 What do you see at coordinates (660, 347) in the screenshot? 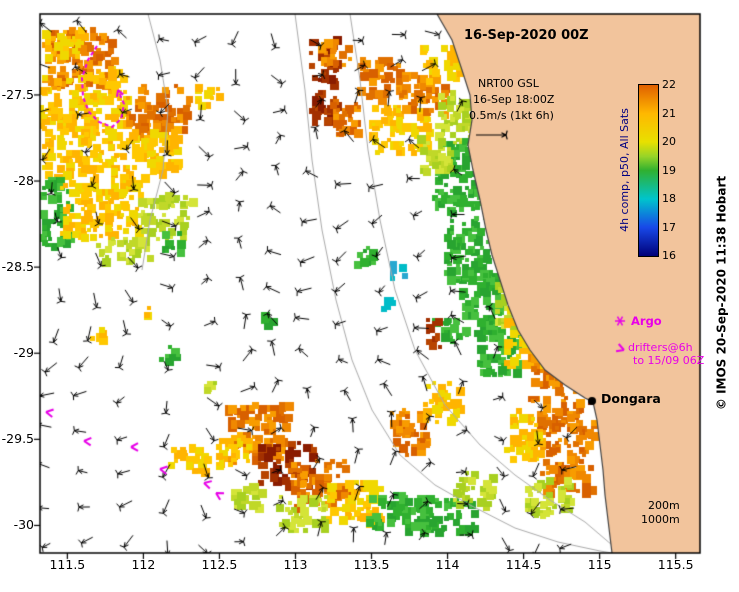
I see `legend-drifters-line1: drifters@6h` at bounding box center [660, 347].